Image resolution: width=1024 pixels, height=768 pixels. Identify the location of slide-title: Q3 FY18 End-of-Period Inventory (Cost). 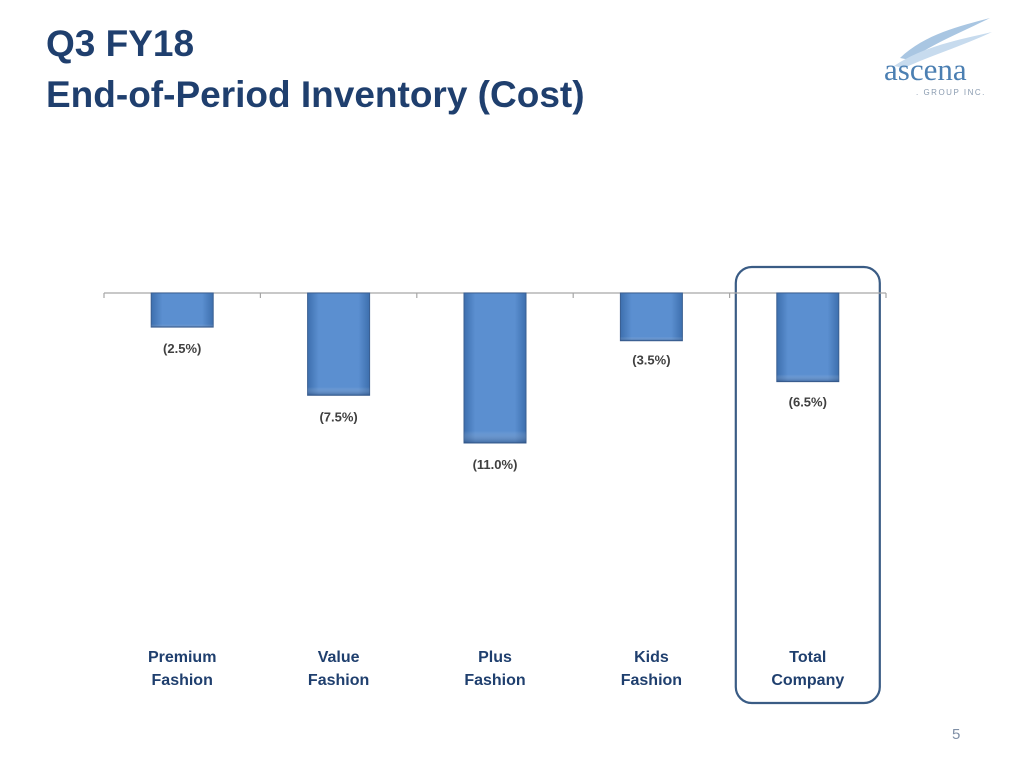
(315, 69).